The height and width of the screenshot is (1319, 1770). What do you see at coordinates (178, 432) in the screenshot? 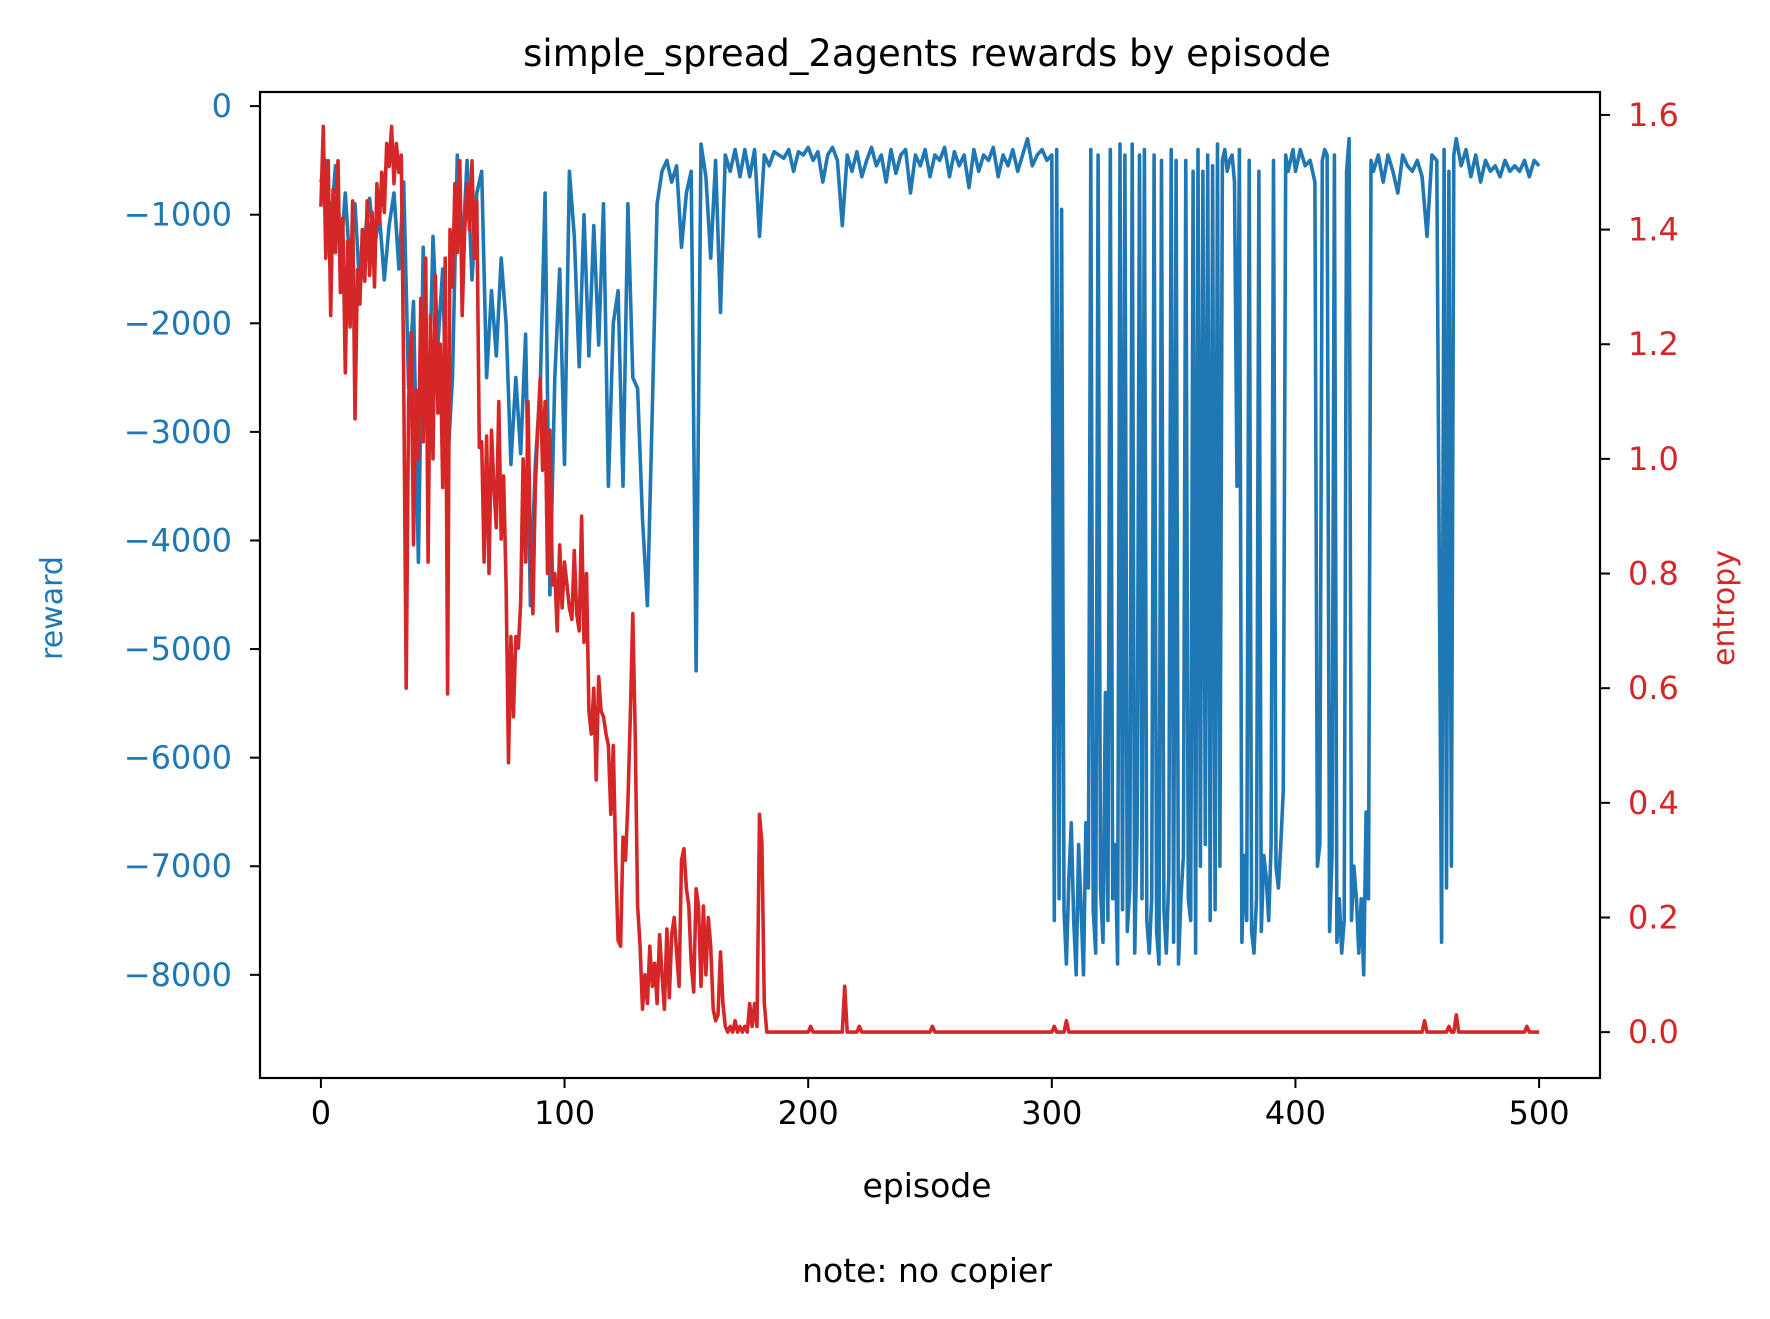
I see `left-tick-label: −3000` at bounding box center [178, 432].